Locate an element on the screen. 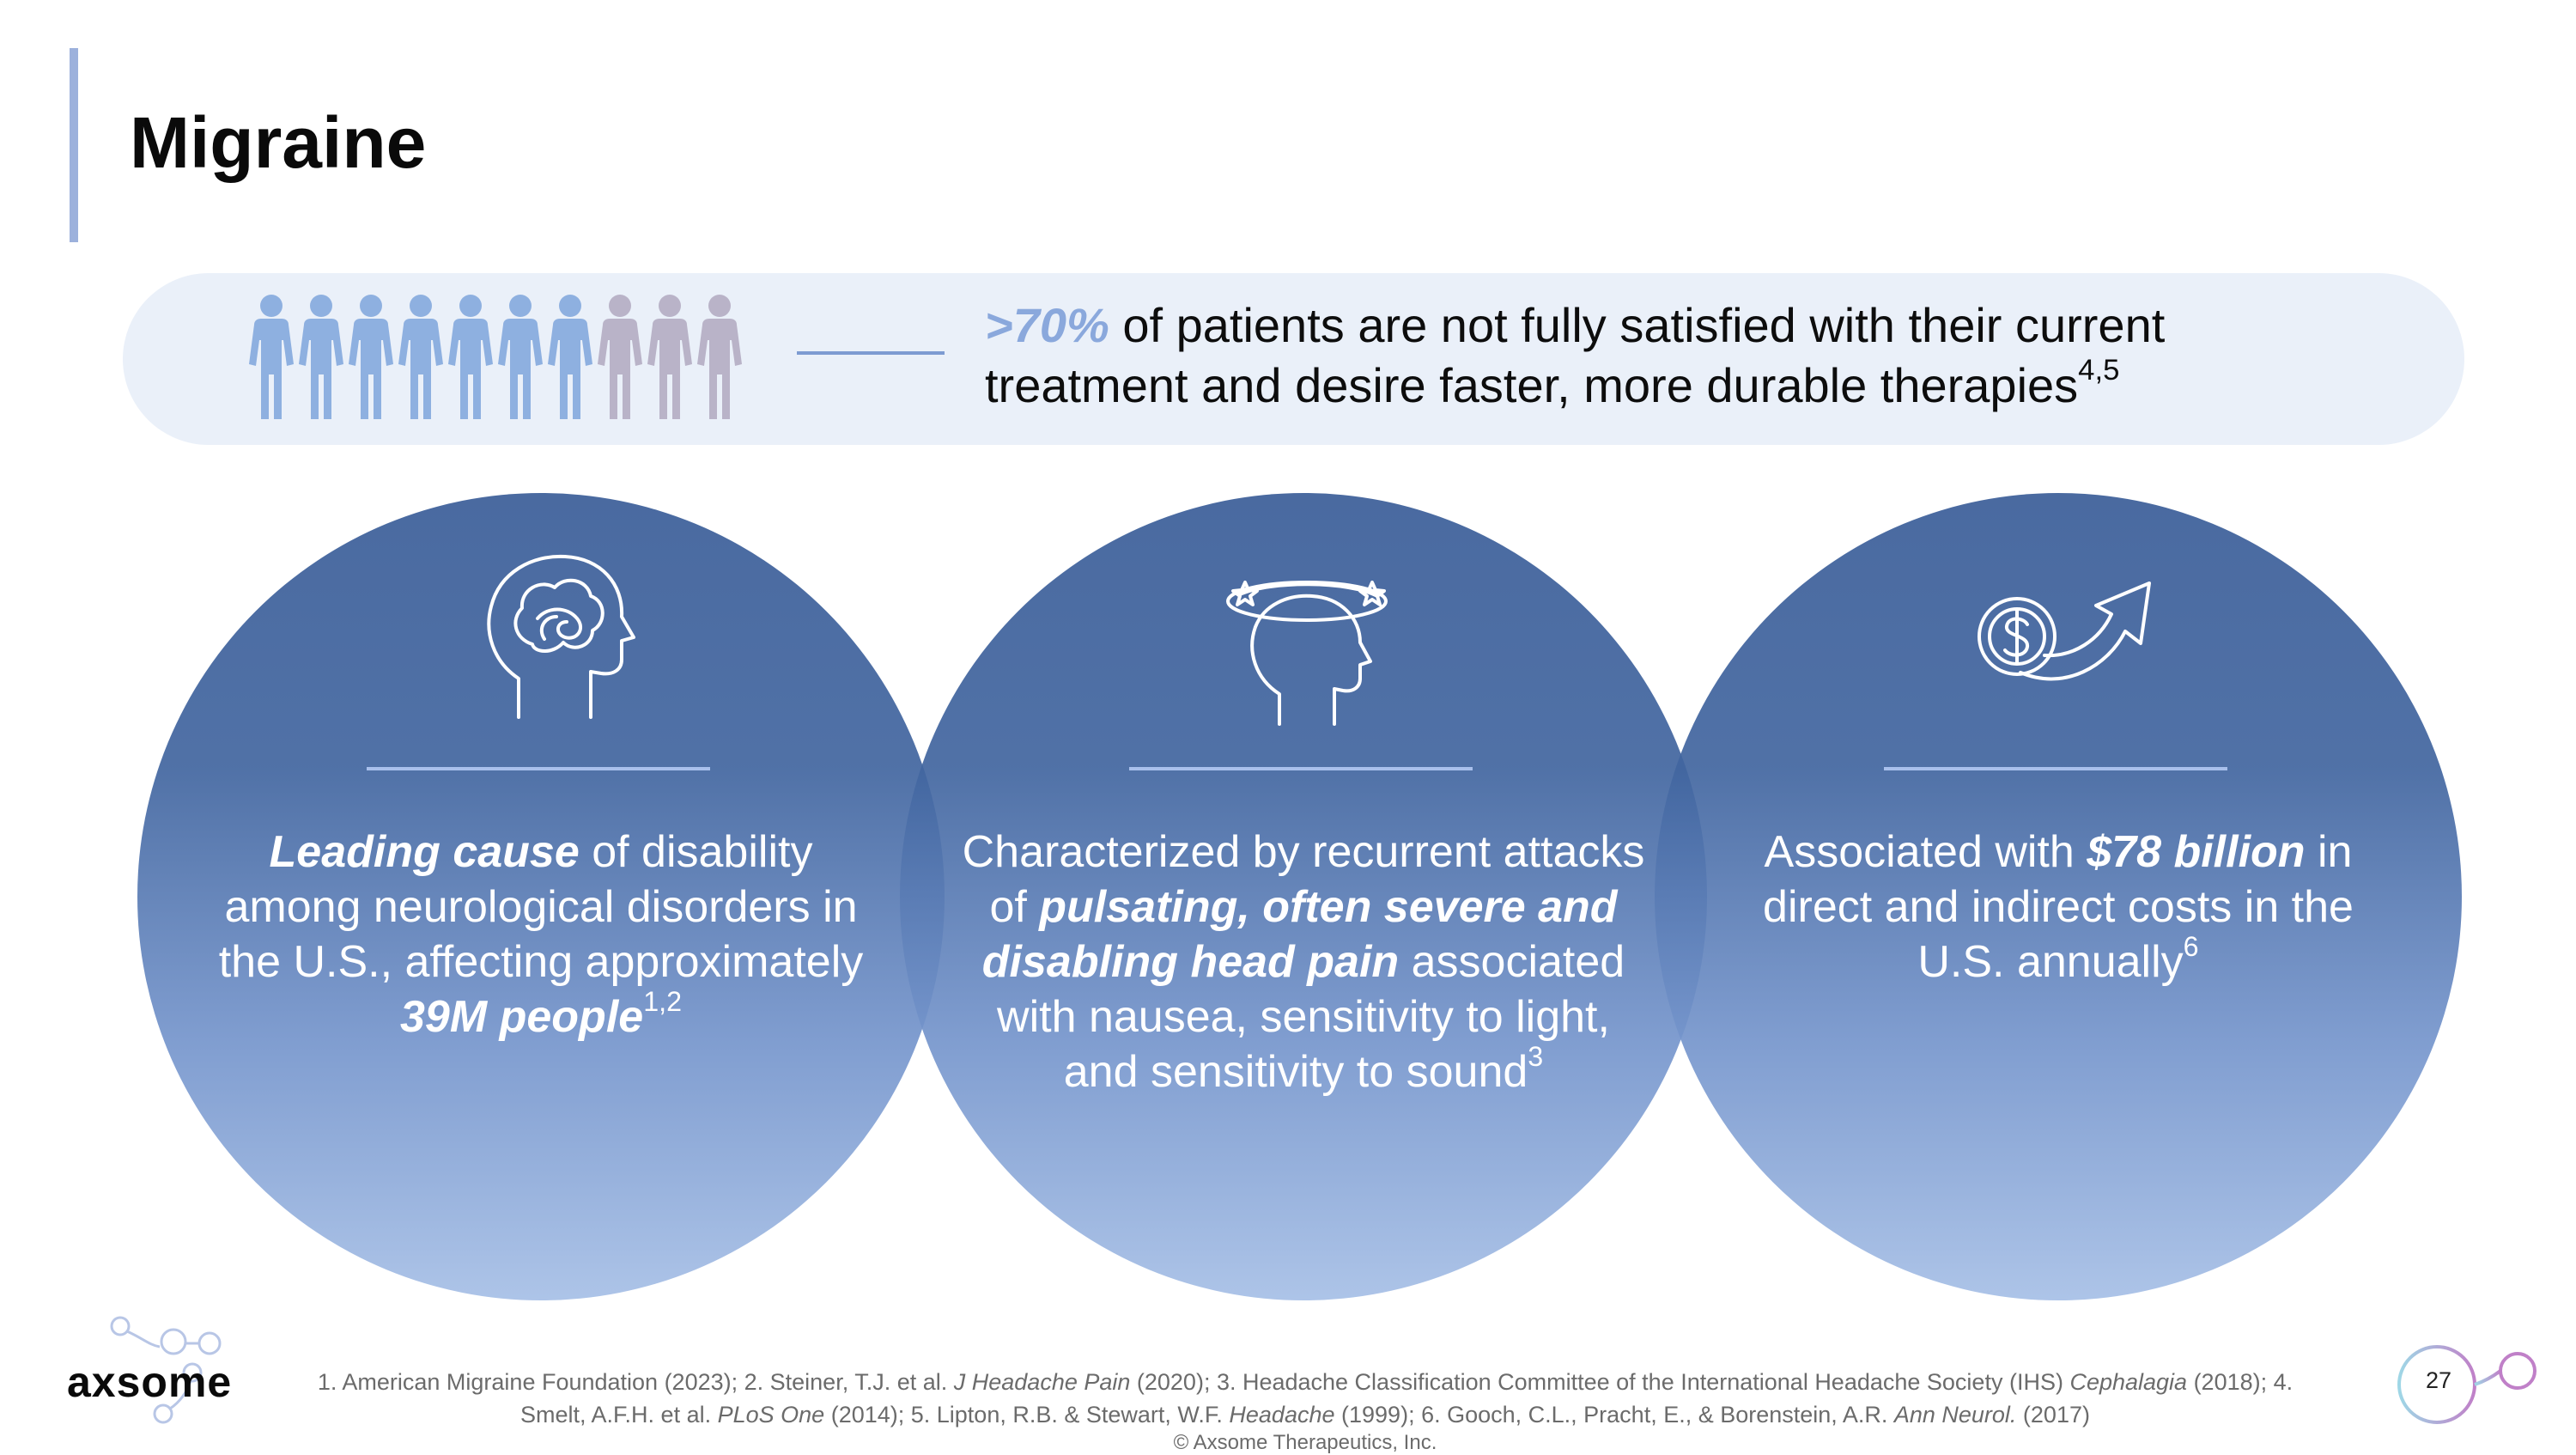 This screenshot has height=1455, width=2576. dizzy-head-icon is located at coordinates (1307, 653).